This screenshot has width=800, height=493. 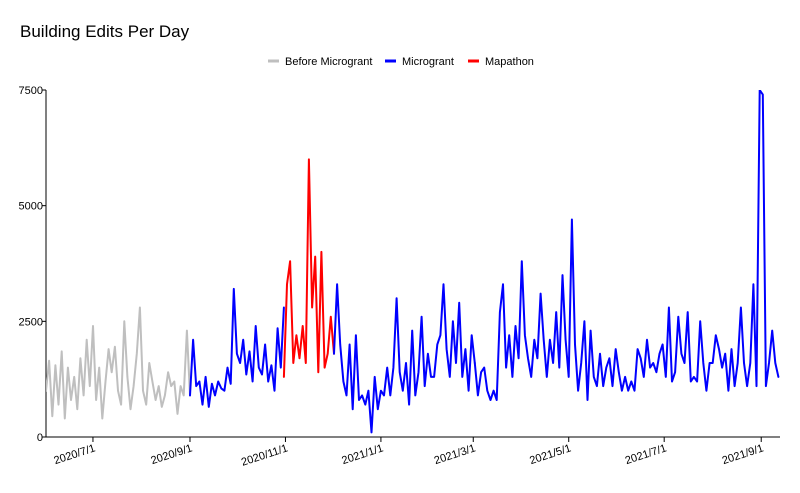 What do you see at coordinates (362, 454) in the screenshot?
I see `x-tick-label: 2021/1/1` at bounding box center [362, 454].